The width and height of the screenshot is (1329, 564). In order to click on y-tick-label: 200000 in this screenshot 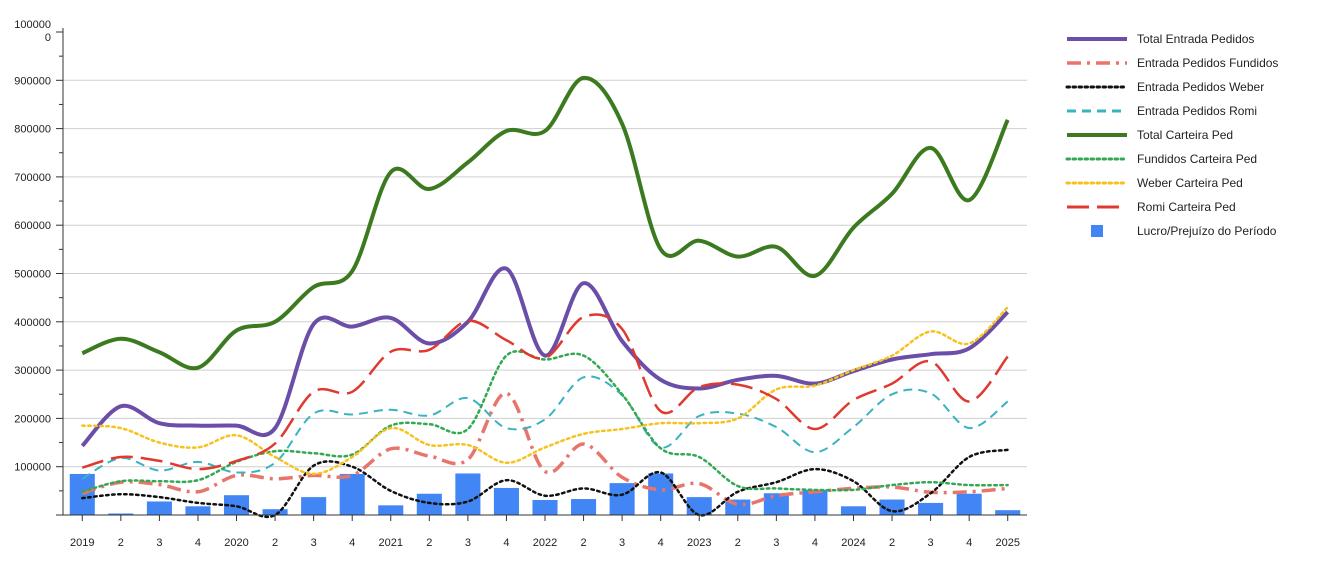, I will do `click(32, 419)`.